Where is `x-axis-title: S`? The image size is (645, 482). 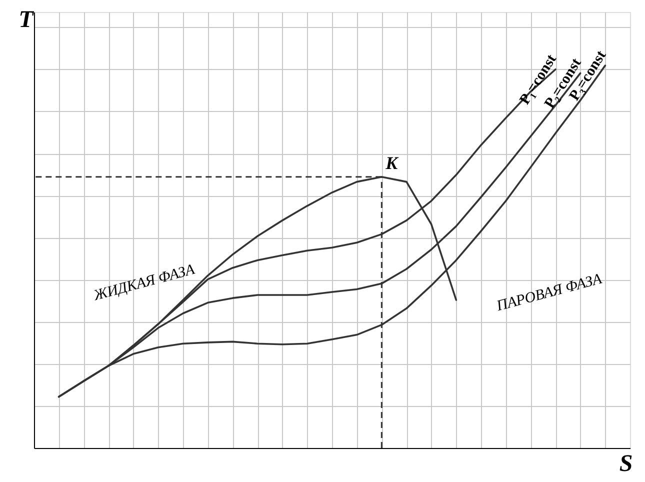 x-axis-title: S is located at coordinates (626, 464).